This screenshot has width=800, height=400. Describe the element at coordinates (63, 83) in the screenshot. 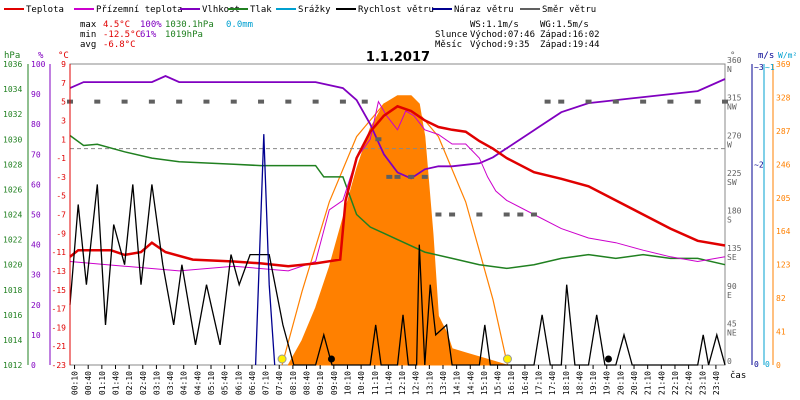

I see `celsius-tick-label: 7` at that location.